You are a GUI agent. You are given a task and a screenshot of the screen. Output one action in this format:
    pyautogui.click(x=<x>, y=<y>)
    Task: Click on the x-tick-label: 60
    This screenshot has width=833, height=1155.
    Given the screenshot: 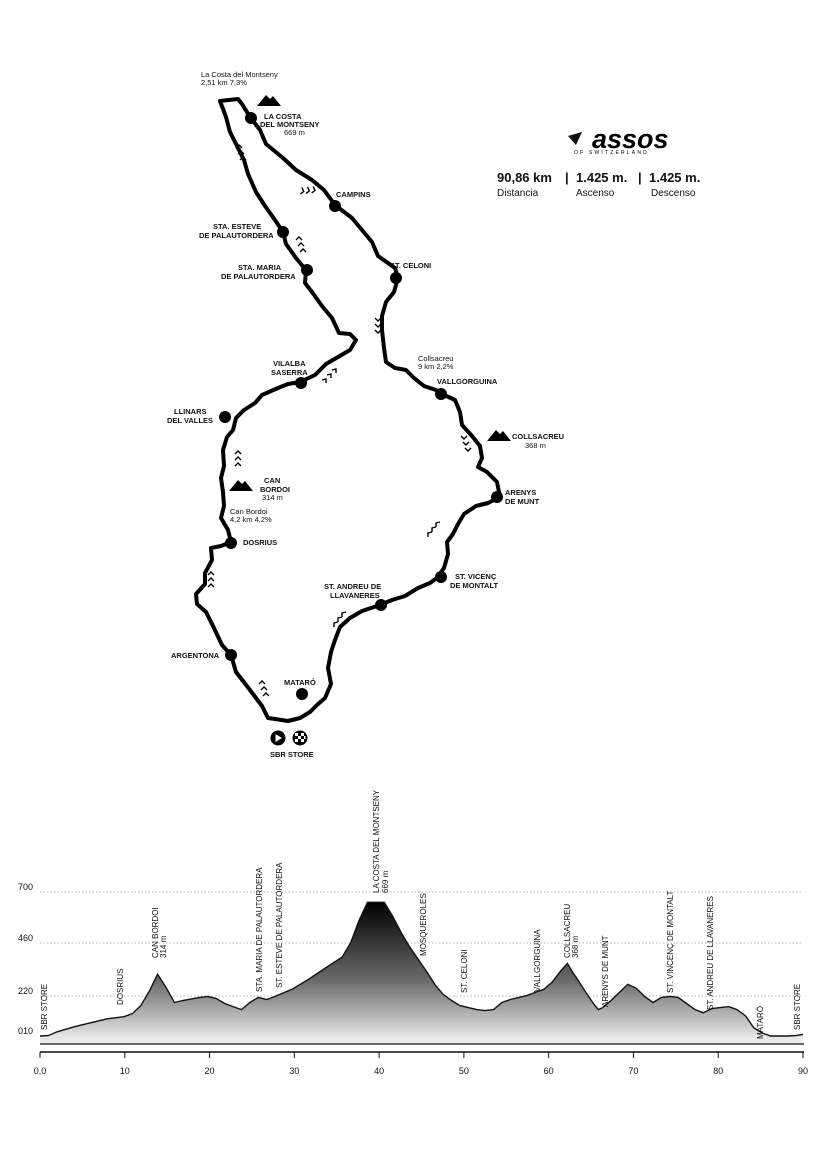 What is the action you would take?
    pyautogui.click(x=549, y=1071)
    